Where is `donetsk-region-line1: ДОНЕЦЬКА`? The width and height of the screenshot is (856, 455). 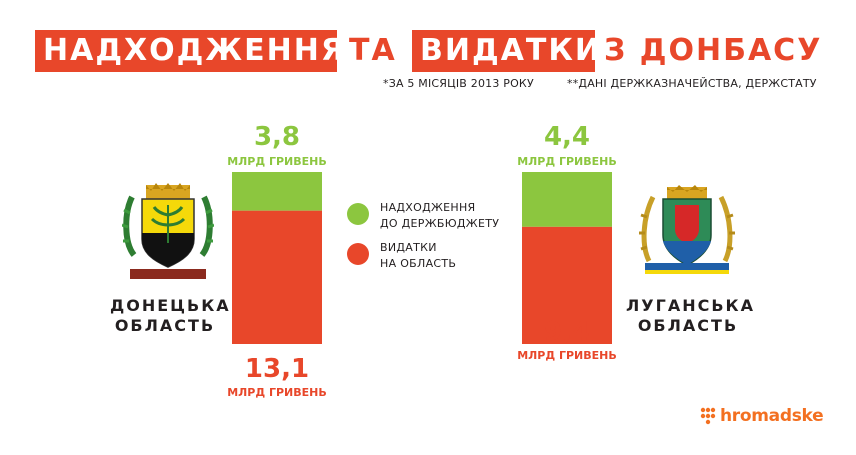
donetsk-region-line1: ДОНЕЦЬКА is located at coordinates (170, 305).